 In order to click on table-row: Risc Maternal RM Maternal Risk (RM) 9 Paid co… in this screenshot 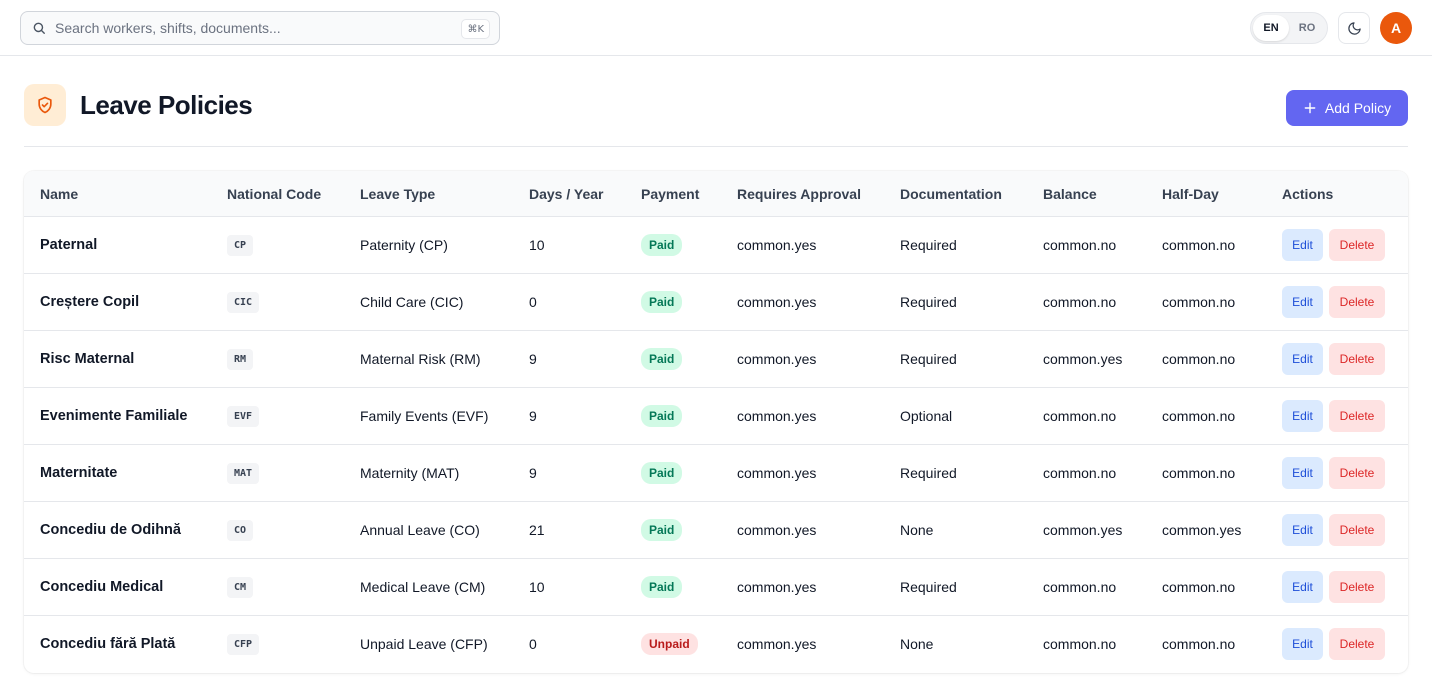, I will do `click(716, 359)`.